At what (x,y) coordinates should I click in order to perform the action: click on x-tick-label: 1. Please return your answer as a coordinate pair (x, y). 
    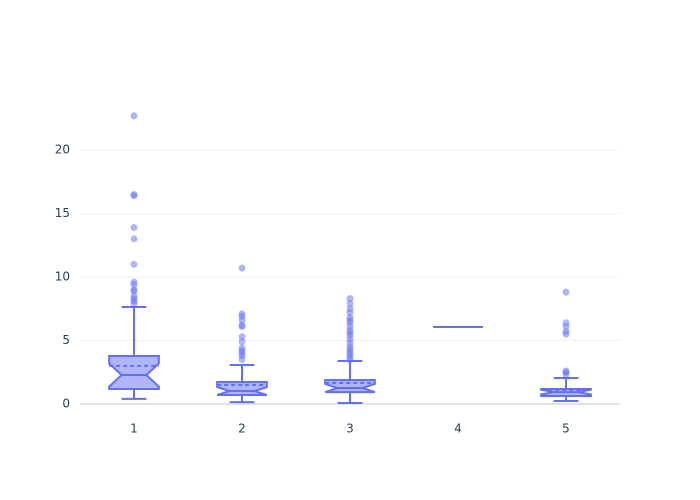
    Looking at the image, I should click on (134, 429).